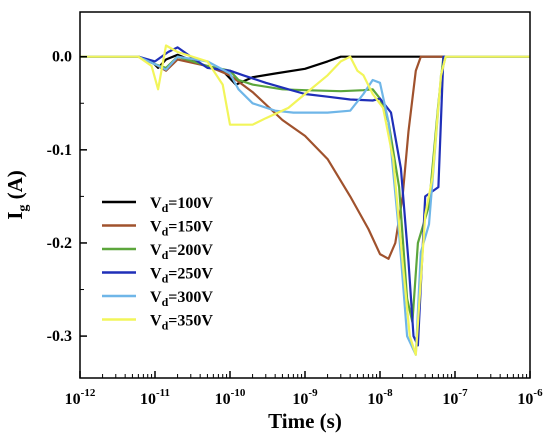  I want to click on x-tick-label-exp: -8, so click(388, 393).